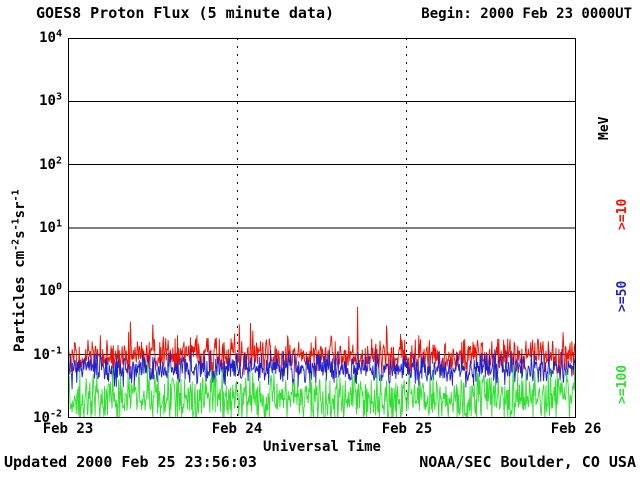 Image resolution: width=640 pixels, height=480 pixels. What do you see at coordinates (55, 414) in the screenshot?
I see `y-tick-exp: -2` at bounding box center [55, 414].